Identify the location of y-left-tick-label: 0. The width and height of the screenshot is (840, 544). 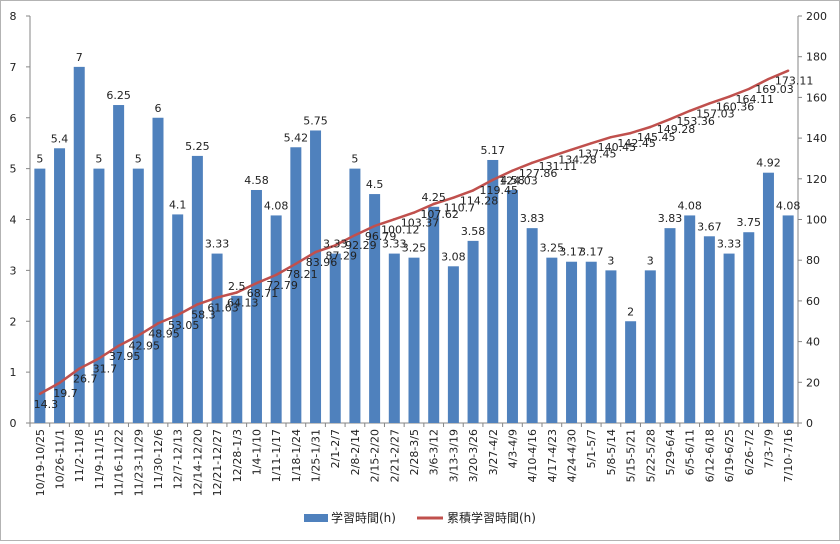
(13, 423).